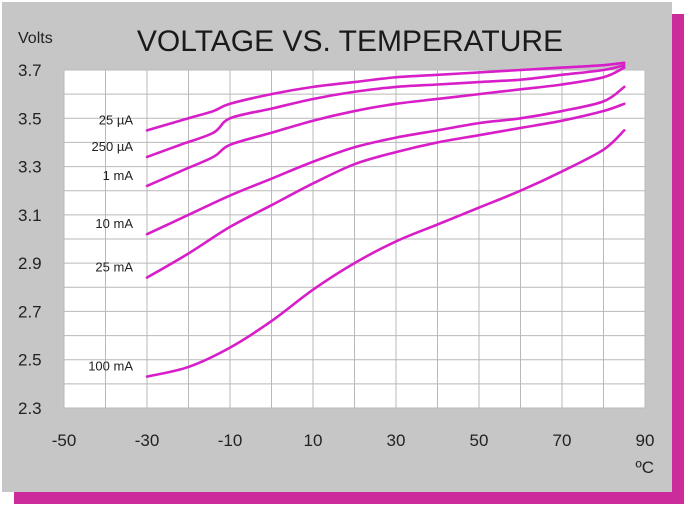  Describe the element at coordinates (116, 119) in the screenshot. I see `series-label: 25 µA` at that location.